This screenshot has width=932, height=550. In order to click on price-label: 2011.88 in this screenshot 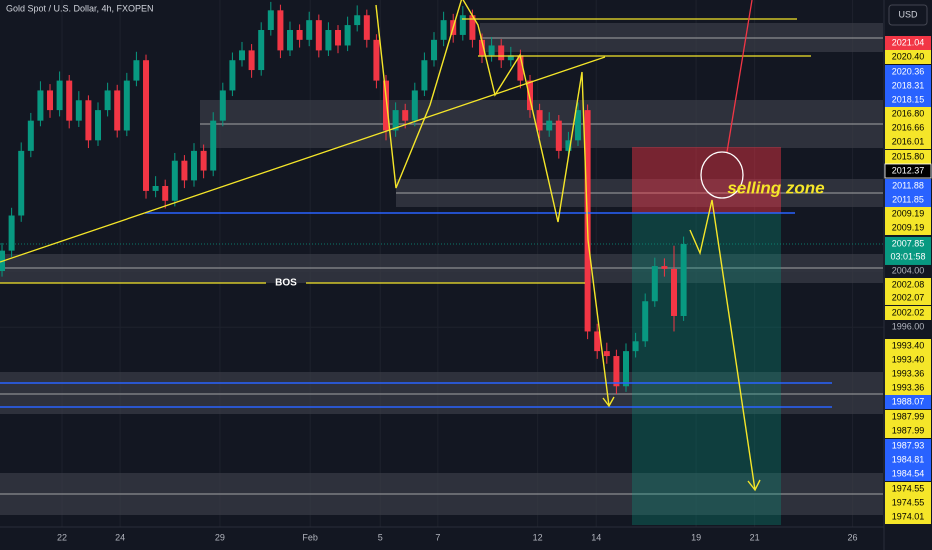, I will do `click(908, 185)`.